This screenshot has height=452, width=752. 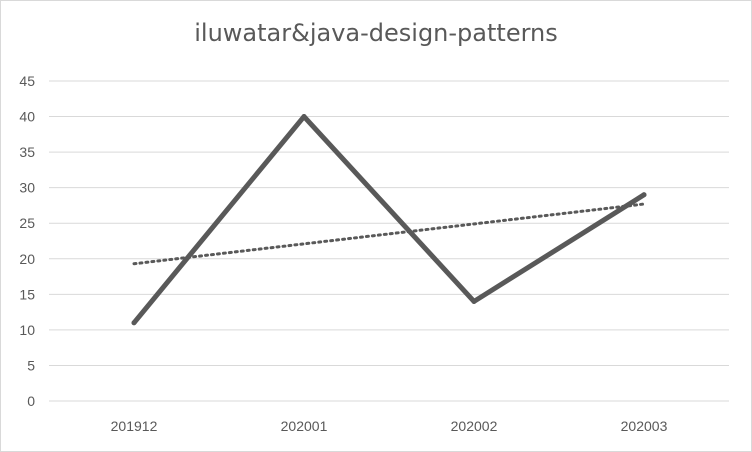 What do you see at coordinates (31, 365) in the screenshot?
I see `y-tick-label: 5` at bounding box center [31, 365].